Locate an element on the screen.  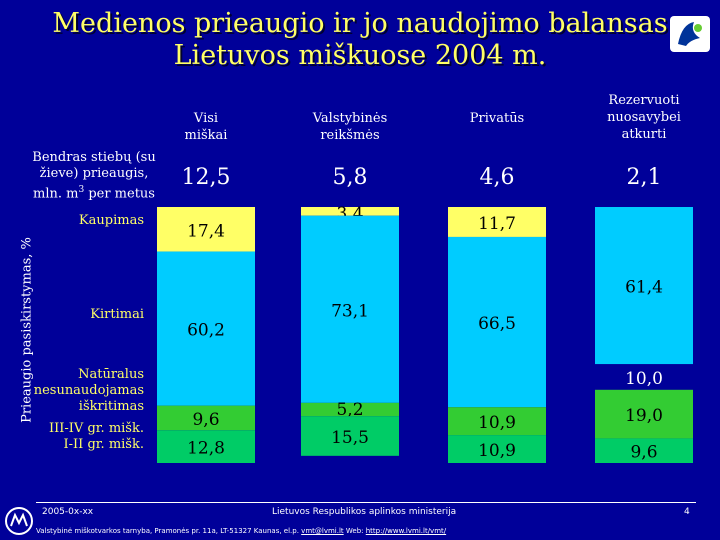
footer-web-link: http://www.lvmi.lt/vmt/ is located at coordinates (406, 531).